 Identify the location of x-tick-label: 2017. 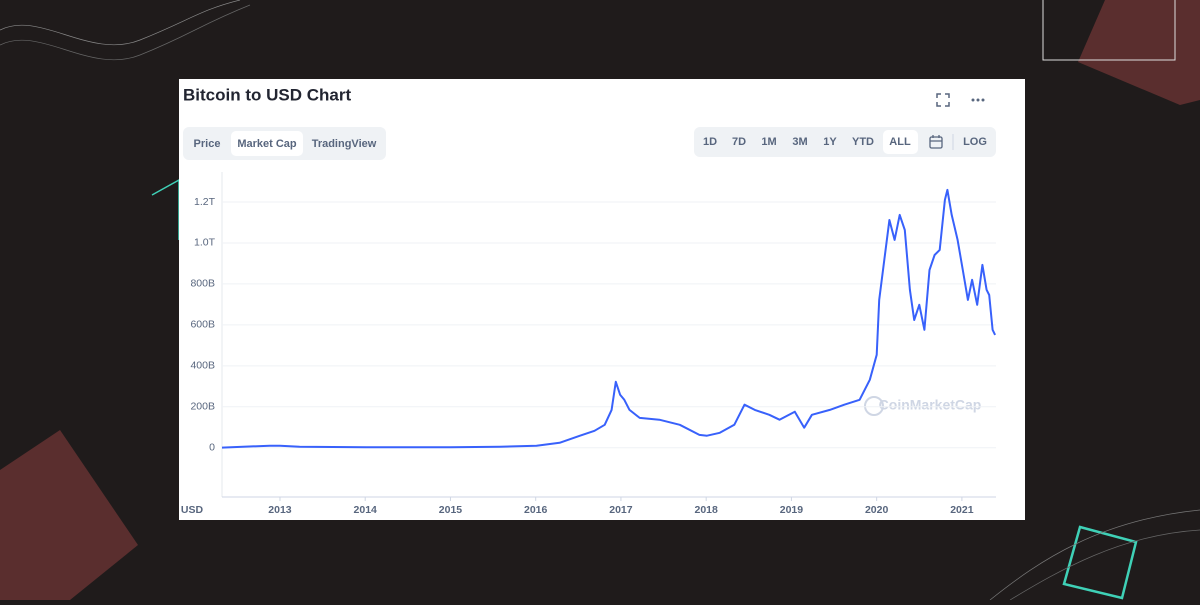
(621, 510).